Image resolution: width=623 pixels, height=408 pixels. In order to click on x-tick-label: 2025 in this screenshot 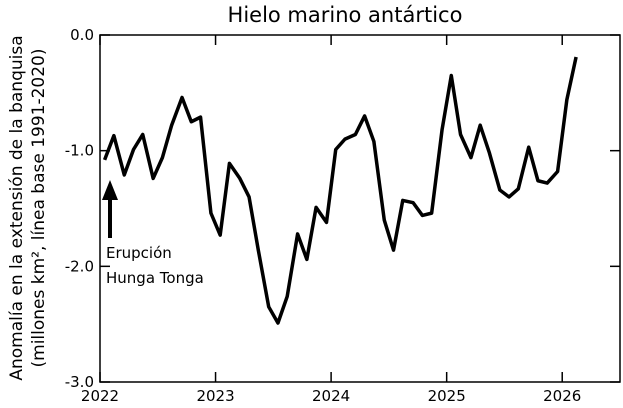, I will do `click(447, 396)`.